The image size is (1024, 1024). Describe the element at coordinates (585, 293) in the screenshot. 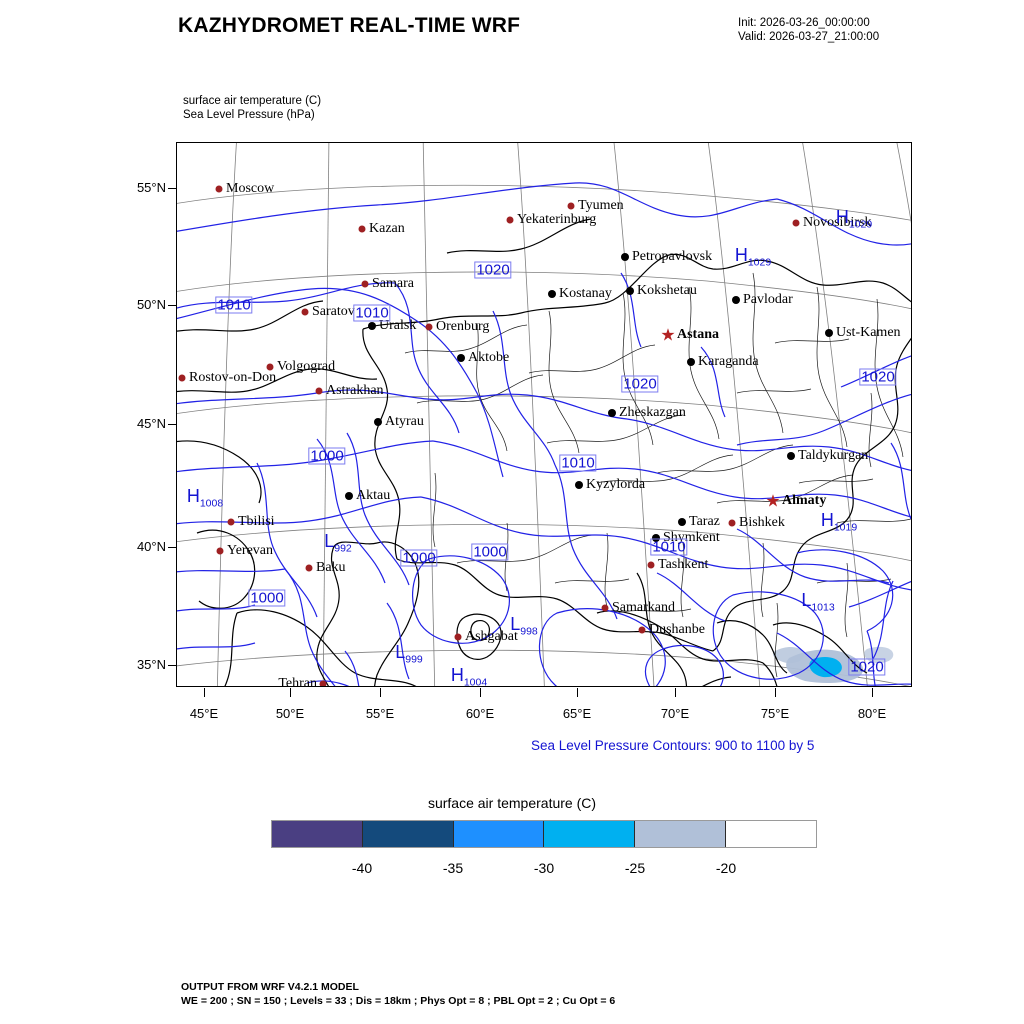

I see `city-label: Kostanay` at that location.